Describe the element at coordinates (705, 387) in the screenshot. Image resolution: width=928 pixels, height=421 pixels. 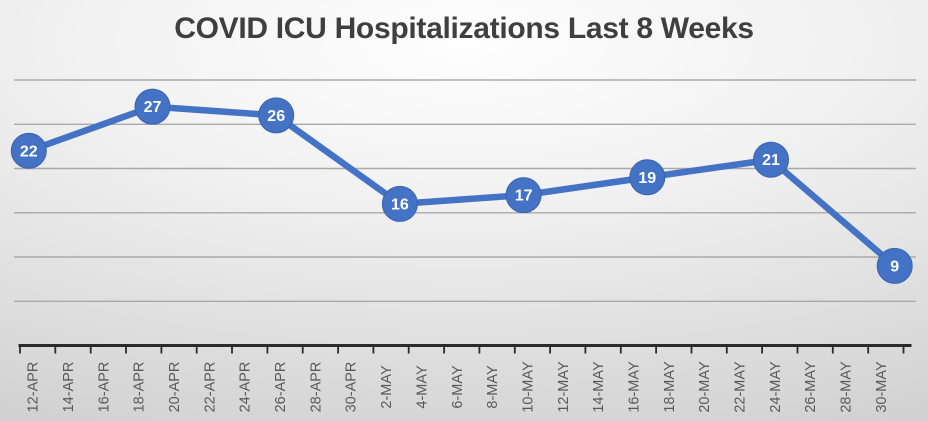
I see `x-axis-tick-label: 20-MAY` at that location.